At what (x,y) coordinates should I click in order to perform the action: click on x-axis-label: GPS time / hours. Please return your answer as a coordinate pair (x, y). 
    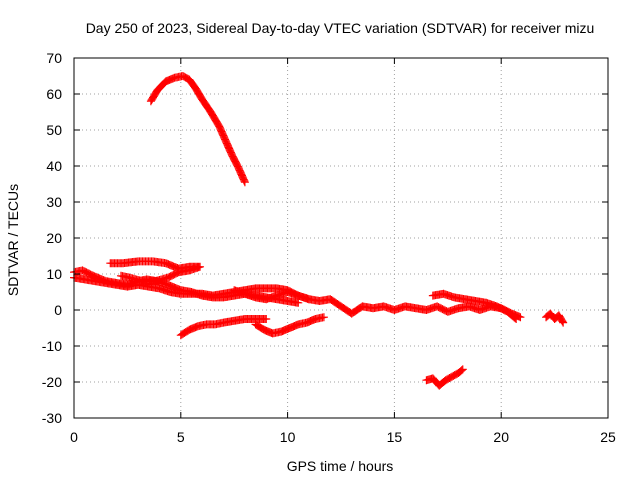
    Looking at the image, I should click on (340, 466).